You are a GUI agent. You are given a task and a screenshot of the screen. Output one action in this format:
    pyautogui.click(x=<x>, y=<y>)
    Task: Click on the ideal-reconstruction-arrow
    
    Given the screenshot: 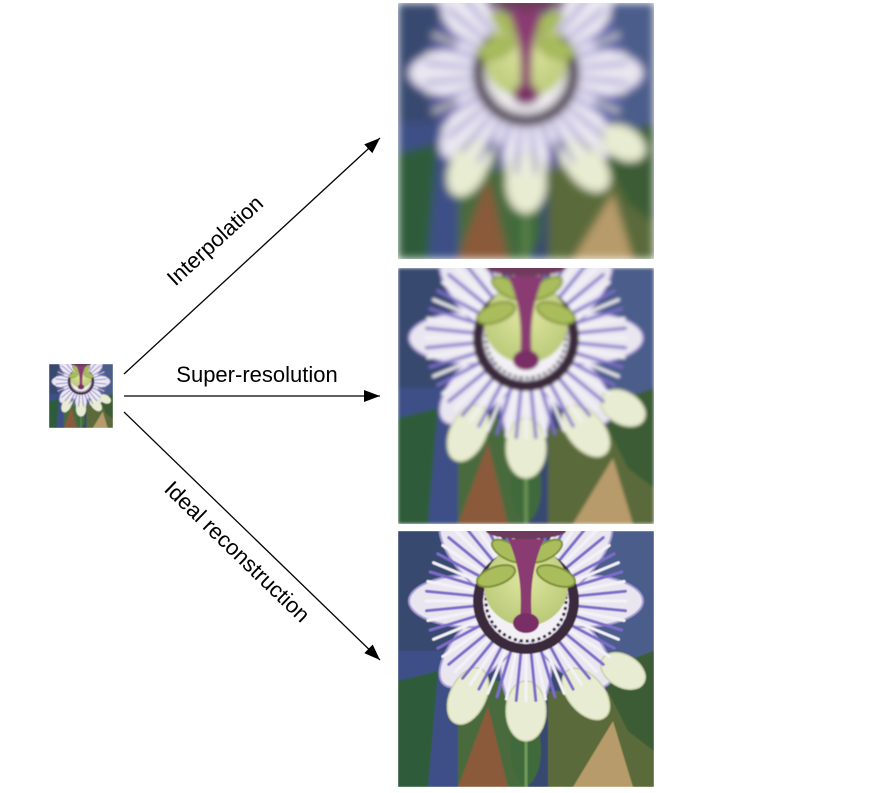 What is the action you would take?
    pyautogui.click(x=252, y=536)
    